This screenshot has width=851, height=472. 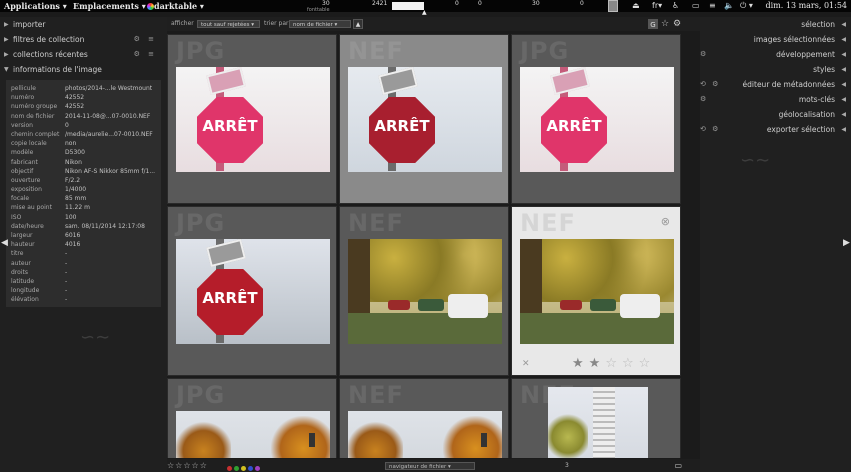 I want to click on expand-icon: ▶, so click(x=6, y=24).